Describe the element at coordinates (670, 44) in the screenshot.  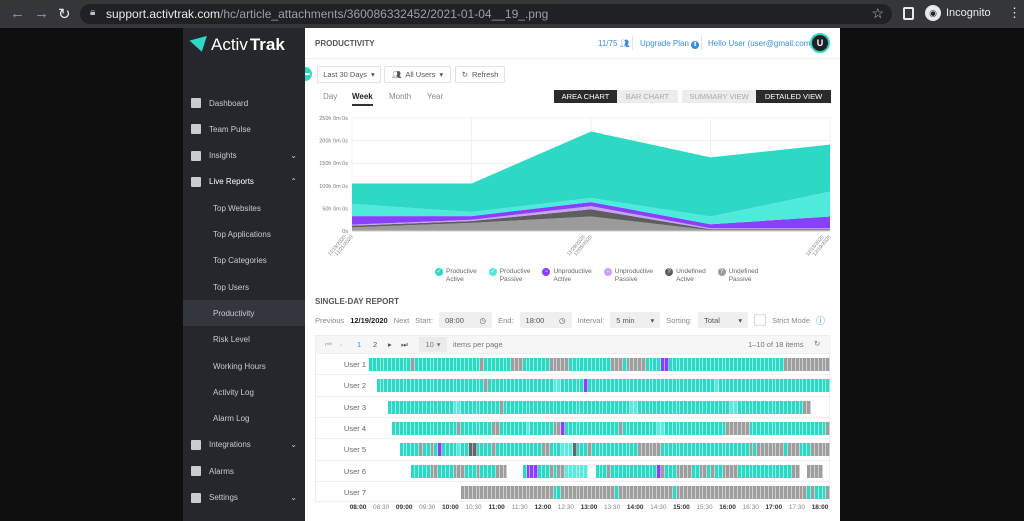
I see `upgrade-plan-link: Upgrade Plan ⬆` at that location.